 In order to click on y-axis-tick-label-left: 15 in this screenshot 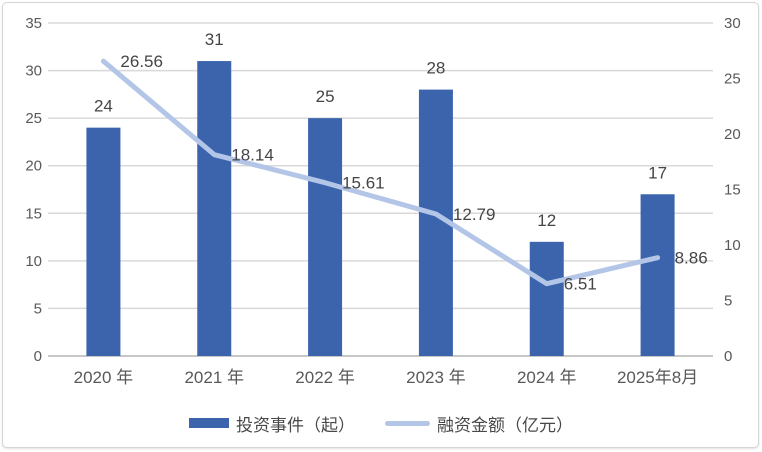, I will do `click(33, 213)`.